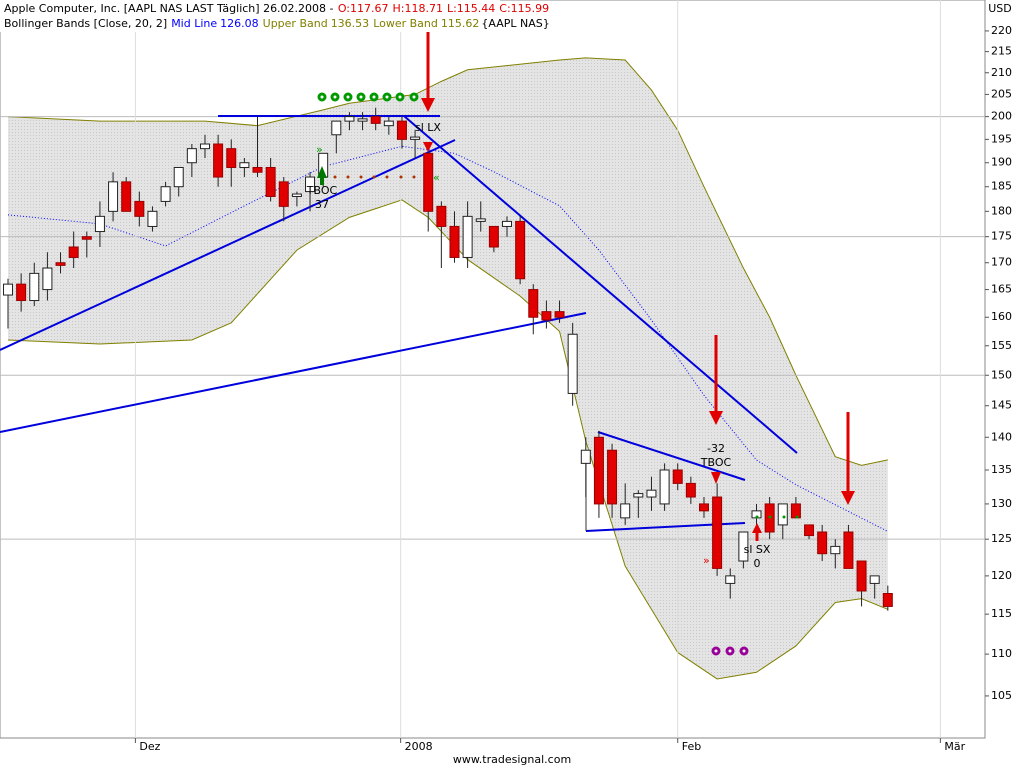 This screenshot has width=1024, height=768. I want to click on legend-value: 115.62, so click(460, 23).